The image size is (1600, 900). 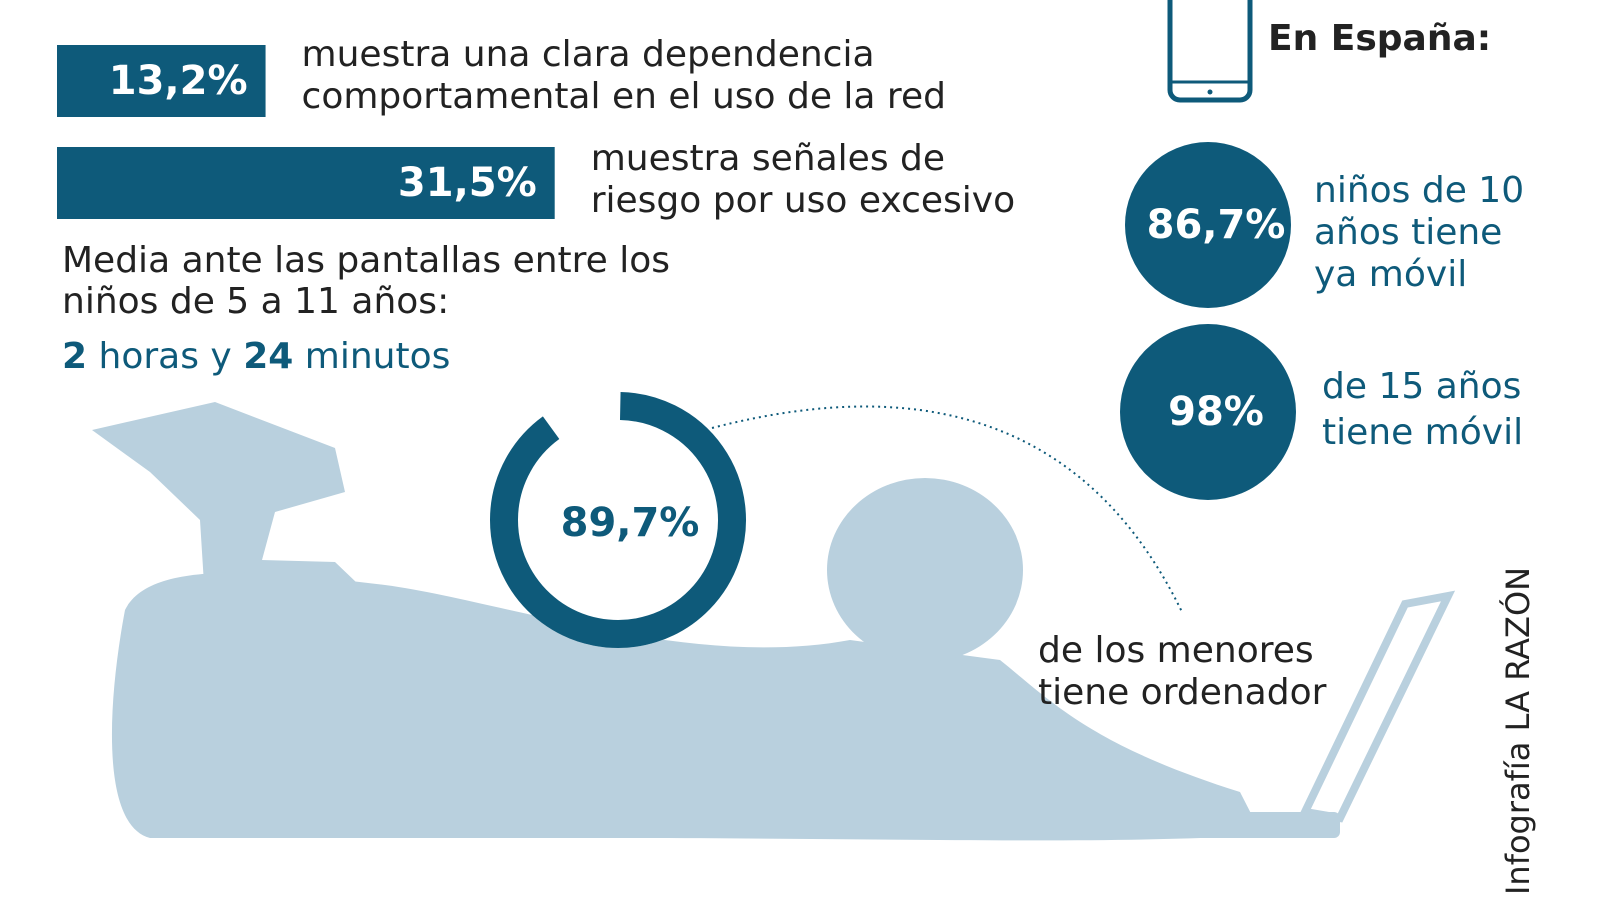 What do you see at coordinates (255, 301) in the screenshot?
I see `screen-time-text: niños de 5 a 11 años:` at bounding box center [255, 301].